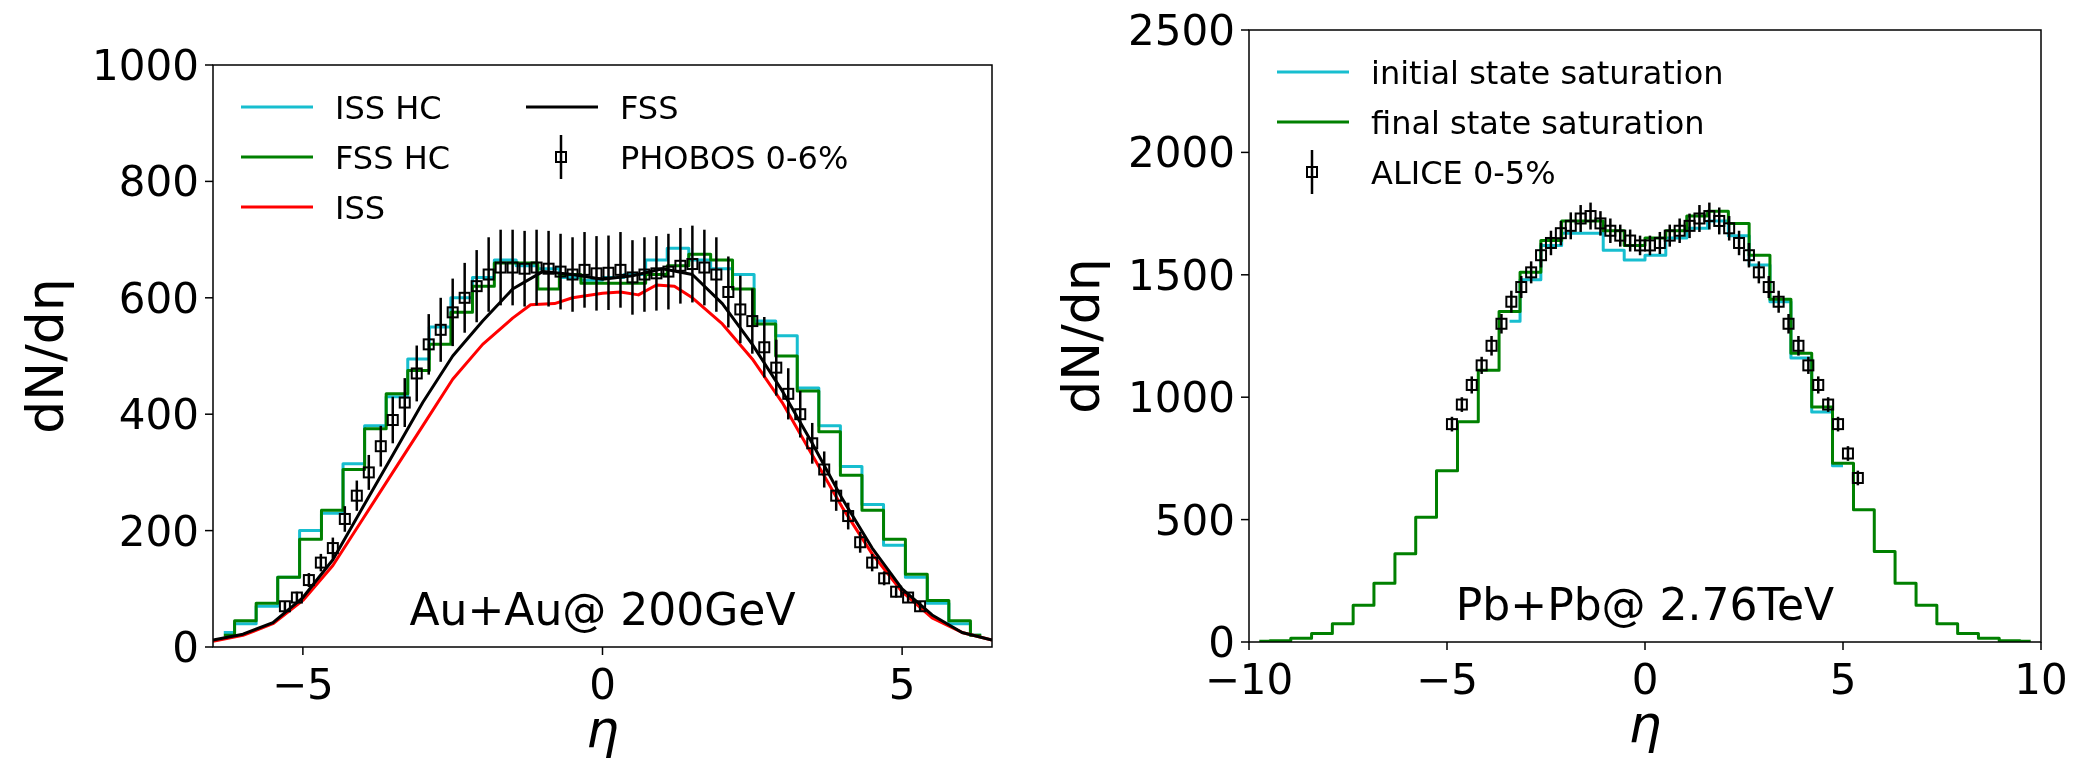 This screenshot has width=2081, height=764. Describe the element at coordinates (1645, 604) in the screenshot. I see `annotation: Pb+Pb@ 2.76TeV` at that location.